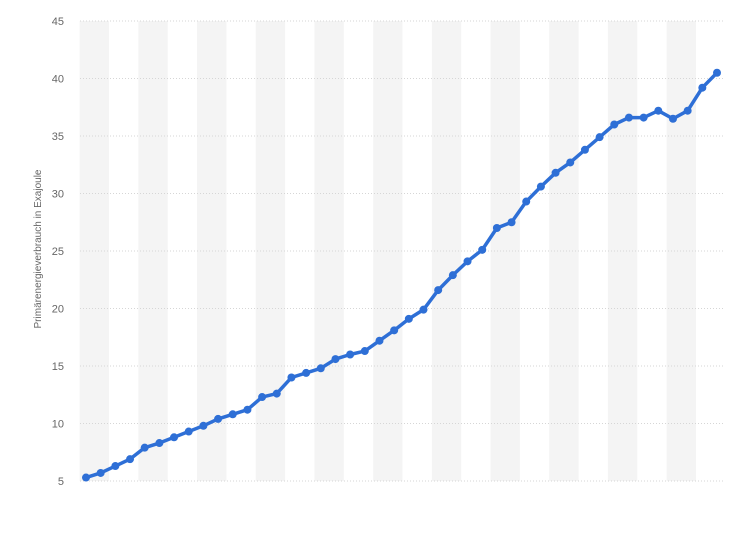  I want to click on y-tick-label: 25, so click(58, 252).